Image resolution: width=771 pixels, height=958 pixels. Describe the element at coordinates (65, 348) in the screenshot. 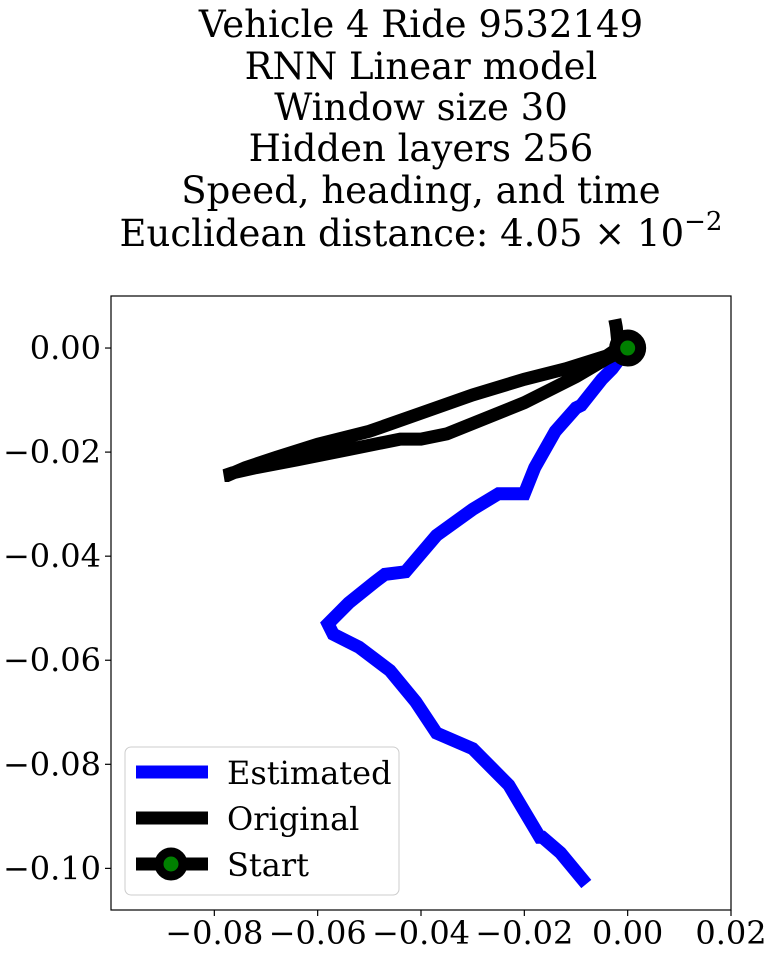

I see `y-tick-label: 0.00` at that location.